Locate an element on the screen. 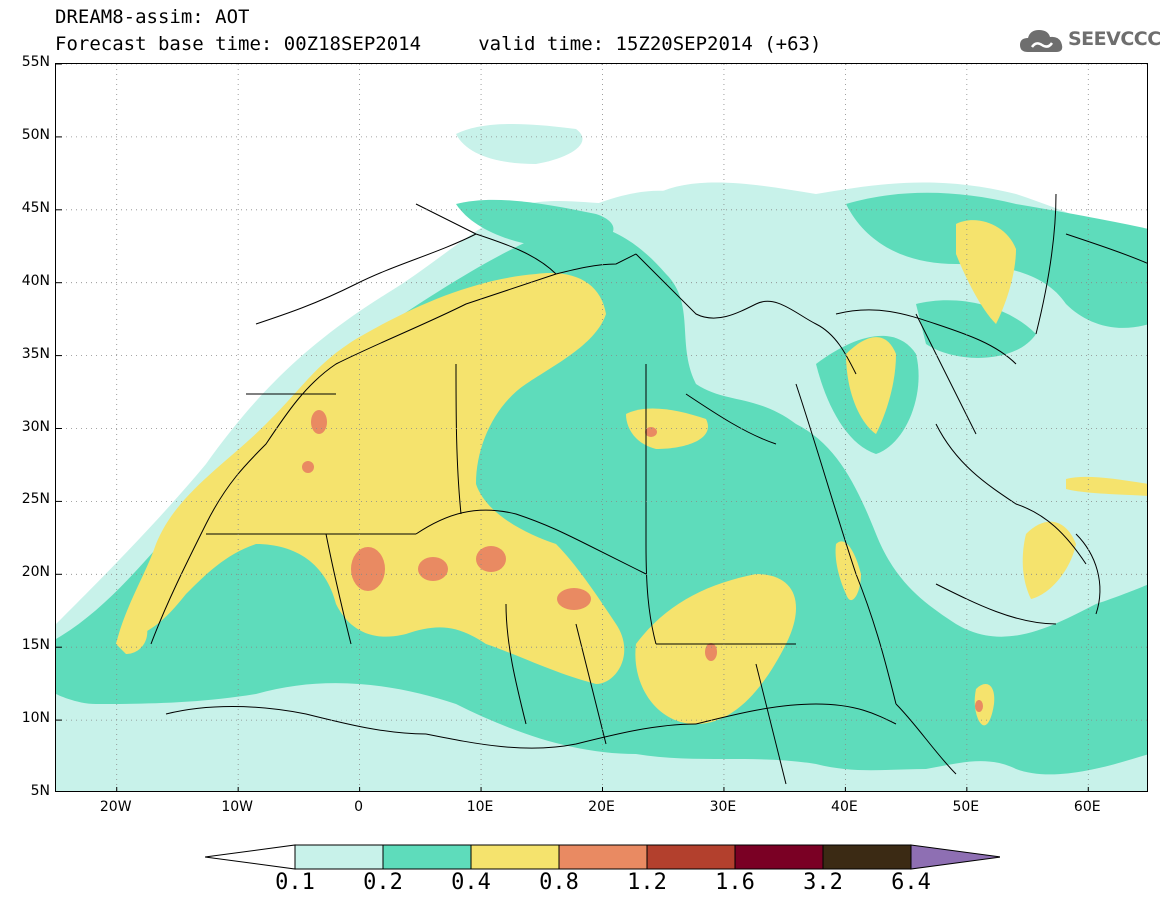 Image resolution: width=1165 pixels, height=905 pixels. colorbar-label-0: 0.1 is located at coordinates (295, 882).